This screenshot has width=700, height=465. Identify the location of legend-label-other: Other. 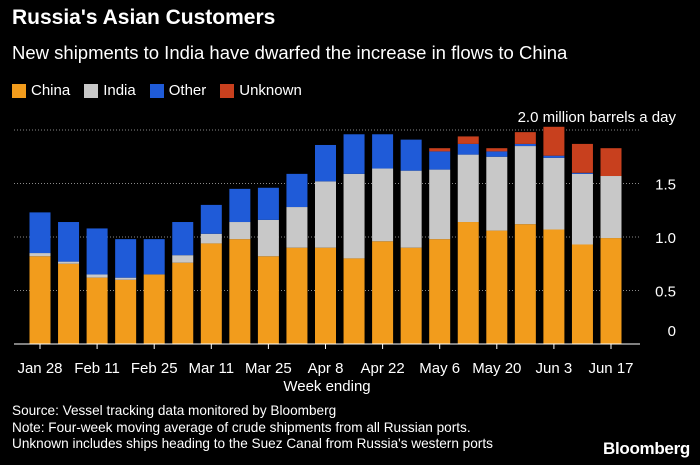
(187, 90).